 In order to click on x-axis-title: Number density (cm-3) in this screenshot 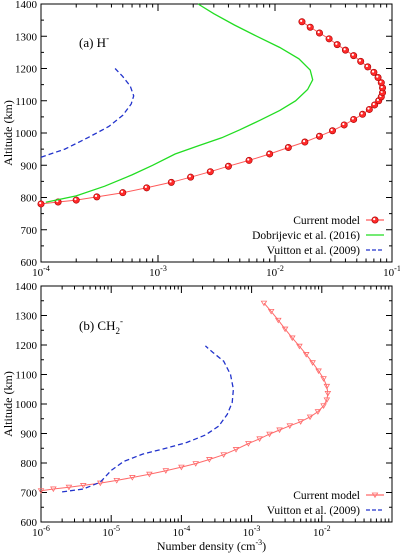, I will do `click(211, 545)`.